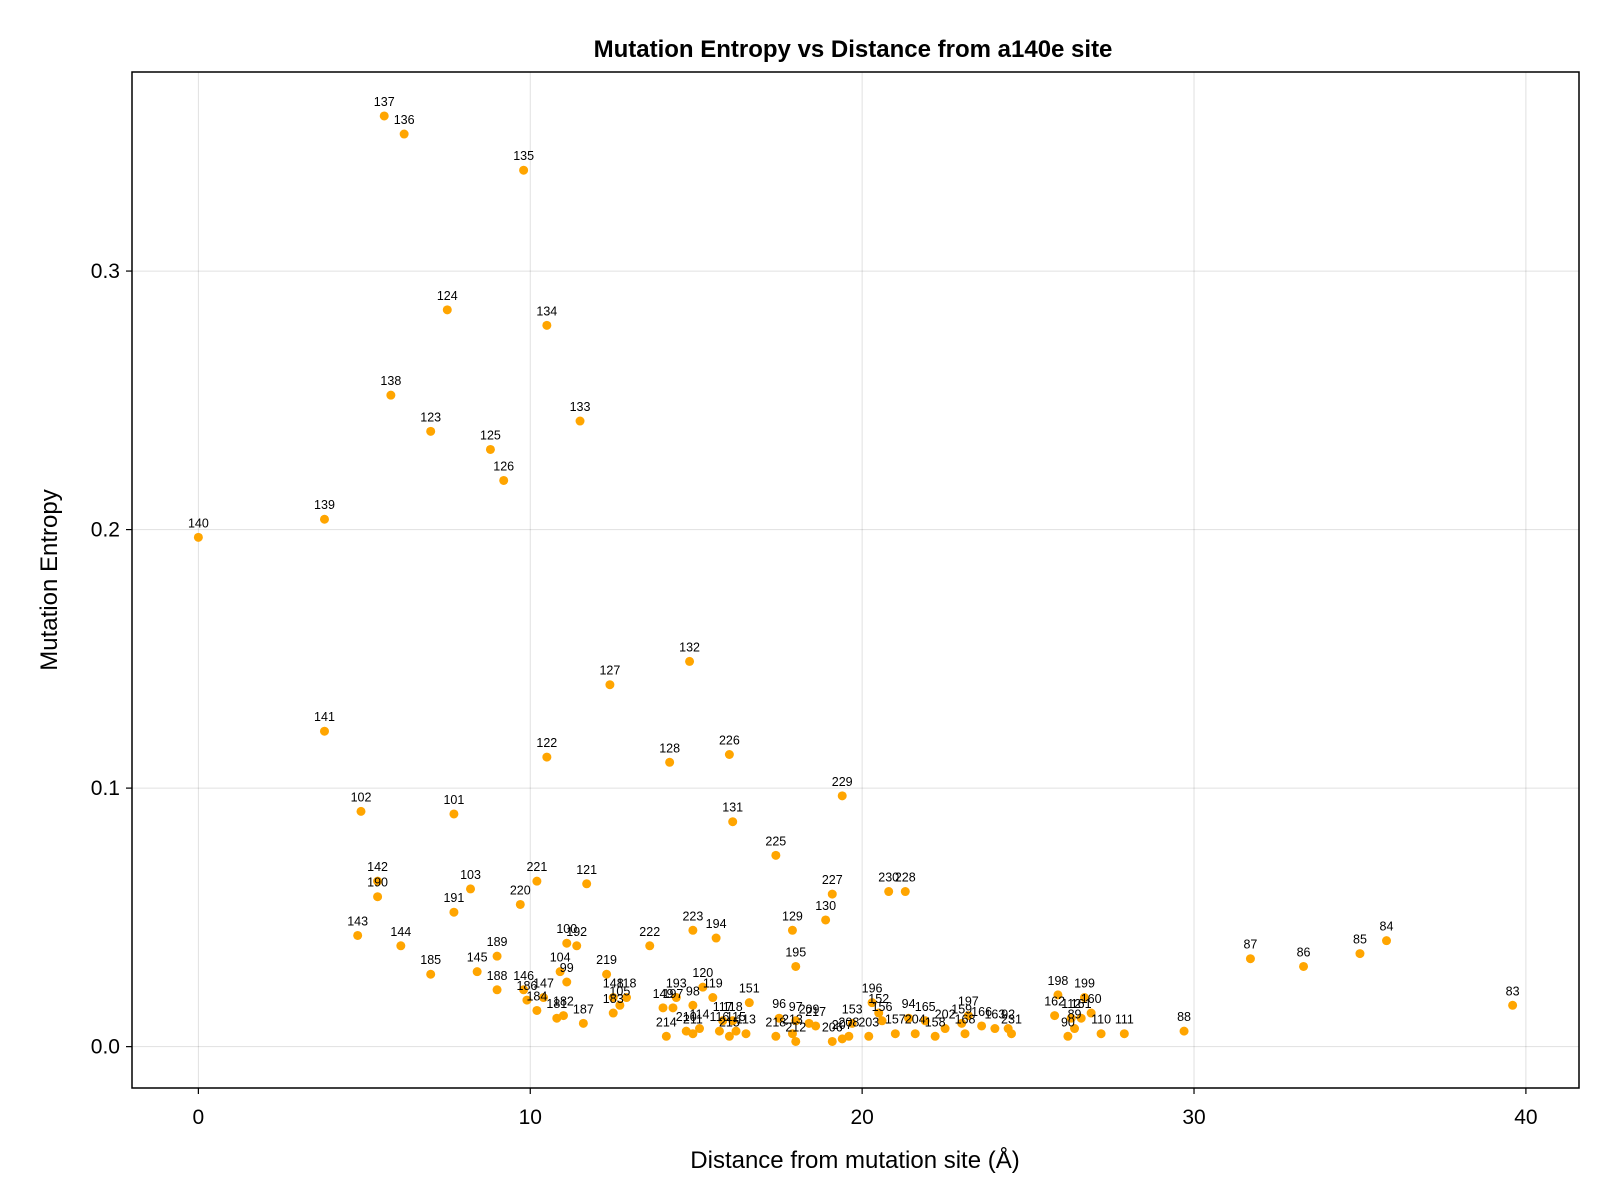 The image size is (1600, 1200). What do you see at coordinates (609, 671) in the screenshot?
I see `data-point-label: 127` at bounding box center [609, 671].